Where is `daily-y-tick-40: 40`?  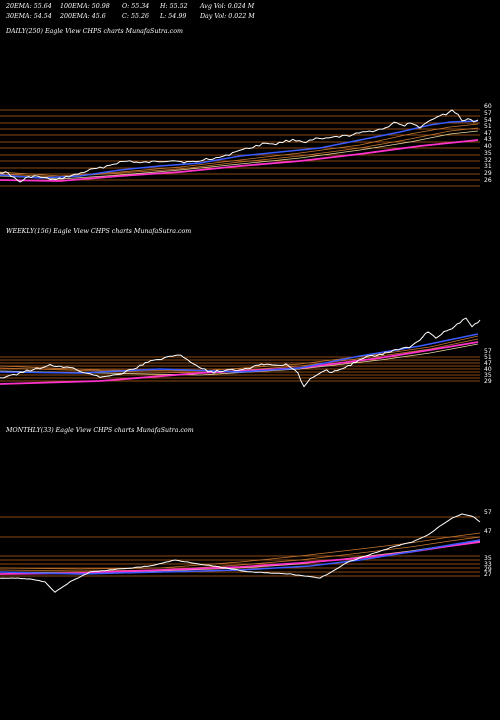
daily-y-tick-40: 40 is located at coordinates (488, 146).